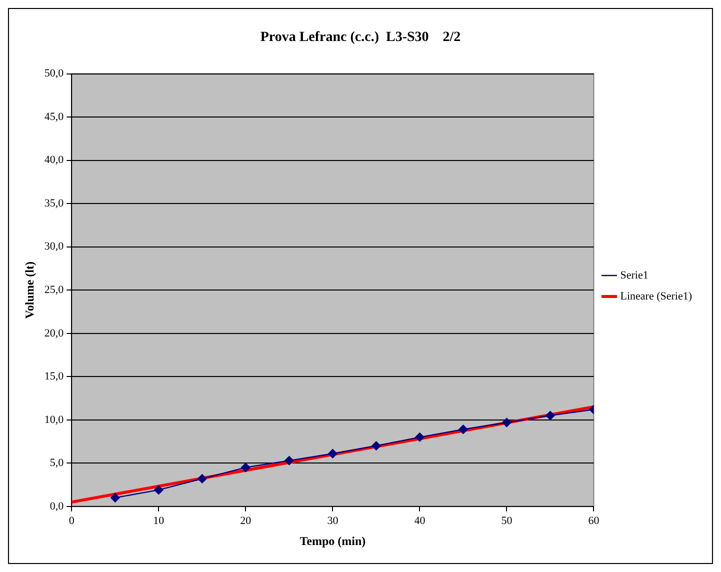  I want to click on x-tick-label: 30, so click(333, 520).